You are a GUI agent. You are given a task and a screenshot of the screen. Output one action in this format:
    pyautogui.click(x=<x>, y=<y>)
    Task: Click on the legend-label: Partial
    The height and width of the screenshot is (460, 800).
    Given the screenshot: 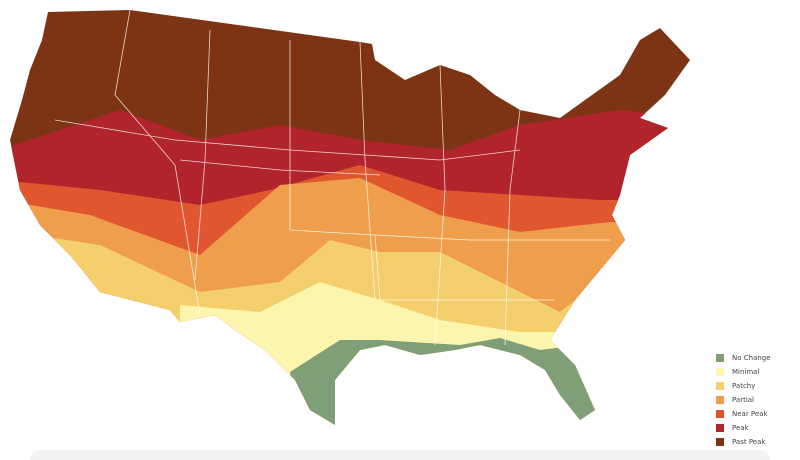 What is the action you would take?
    pyautogui.click(x=743, y=400)
    